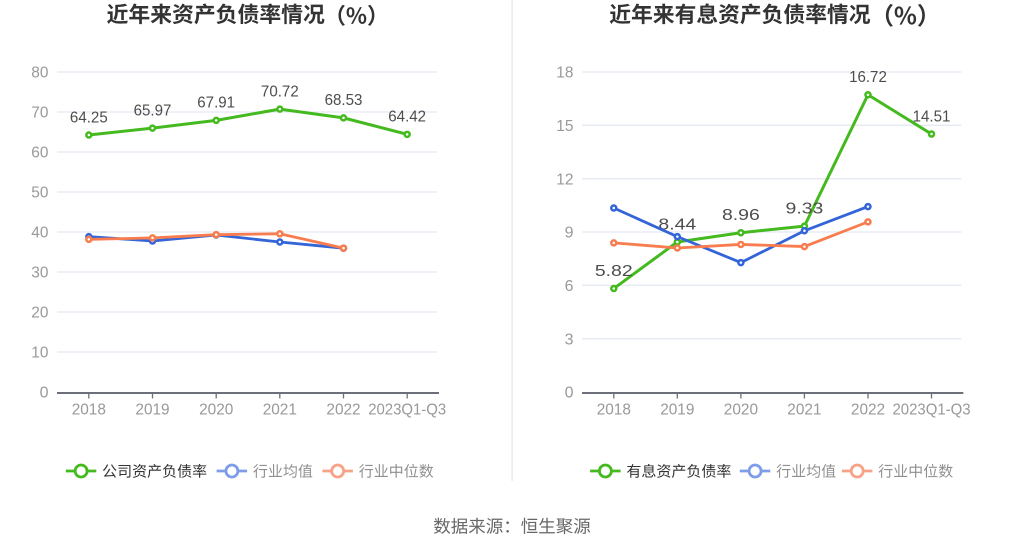 Image resolution: width=1020 pixels, height=550 pixels. Describe the element at coordinates (39, 353) in the screenshot. I see `svg-text: 10` at that location.